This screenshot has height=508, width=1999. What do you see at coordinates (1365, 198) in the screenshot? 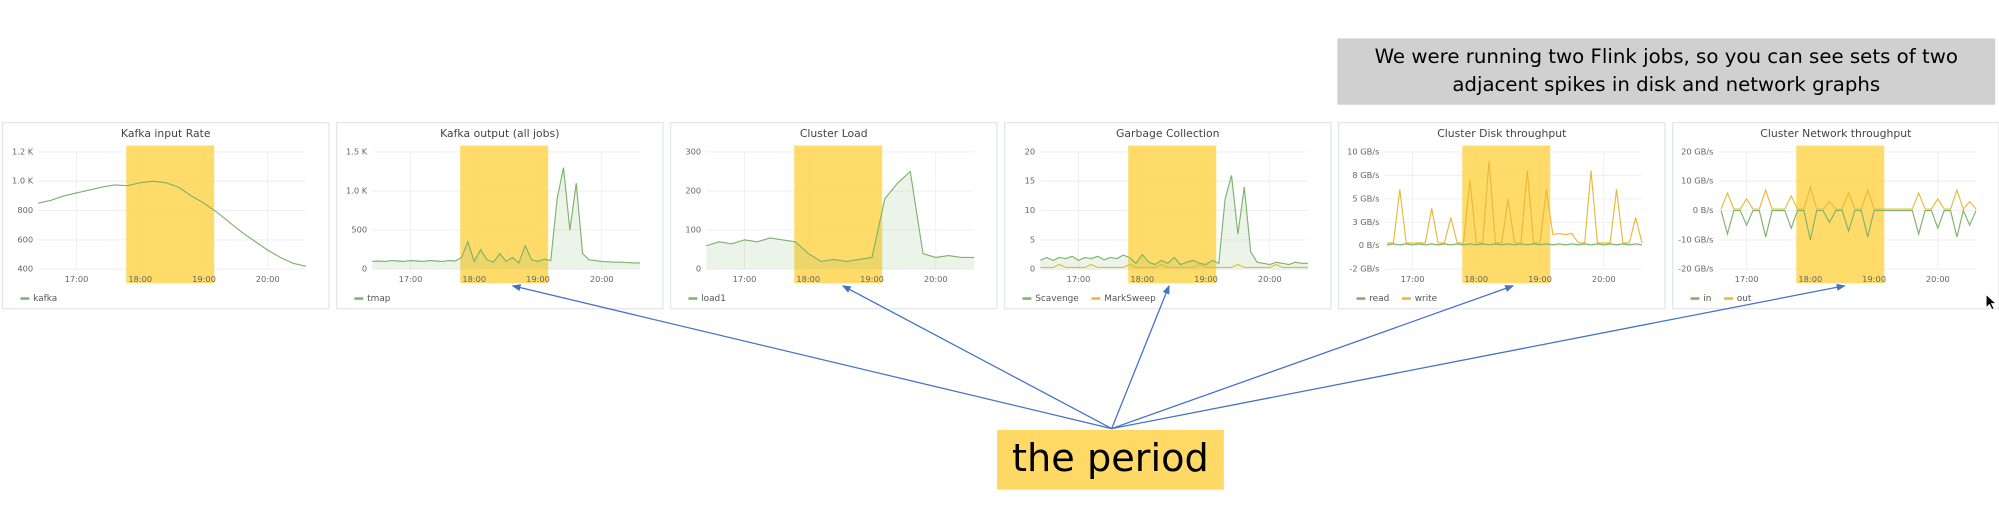
I see `y-tick-label: 5 GB/s` at bounding box center [1365, 198].